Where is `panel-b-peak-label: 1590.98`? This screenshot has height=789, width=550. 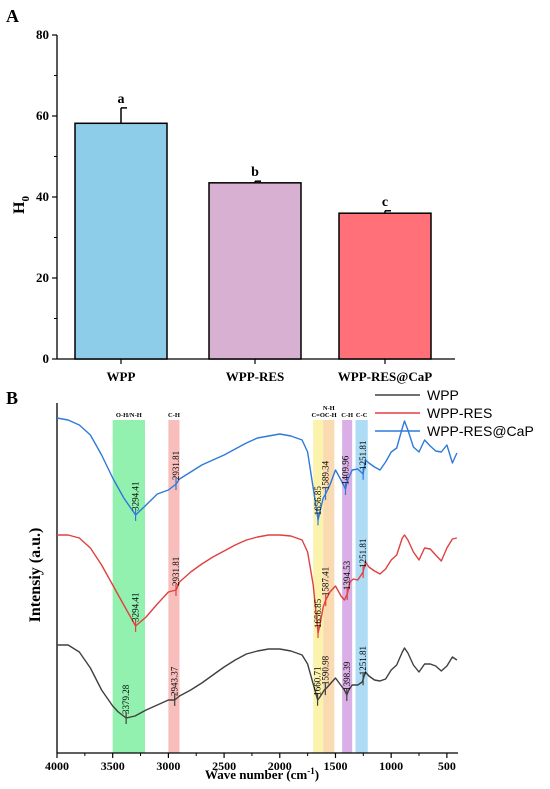
panel-b-peak-label: 1590.98 is located at coordinates (325, 670).